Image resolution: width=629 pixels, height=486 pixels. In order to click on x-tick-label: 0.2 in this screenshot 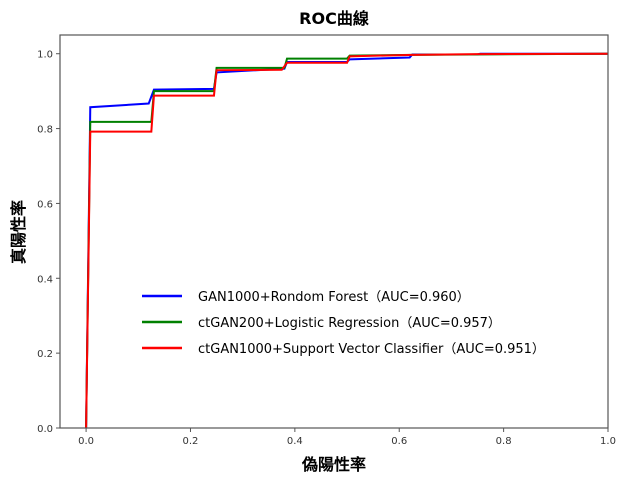, I will do `click(191, 441)`.